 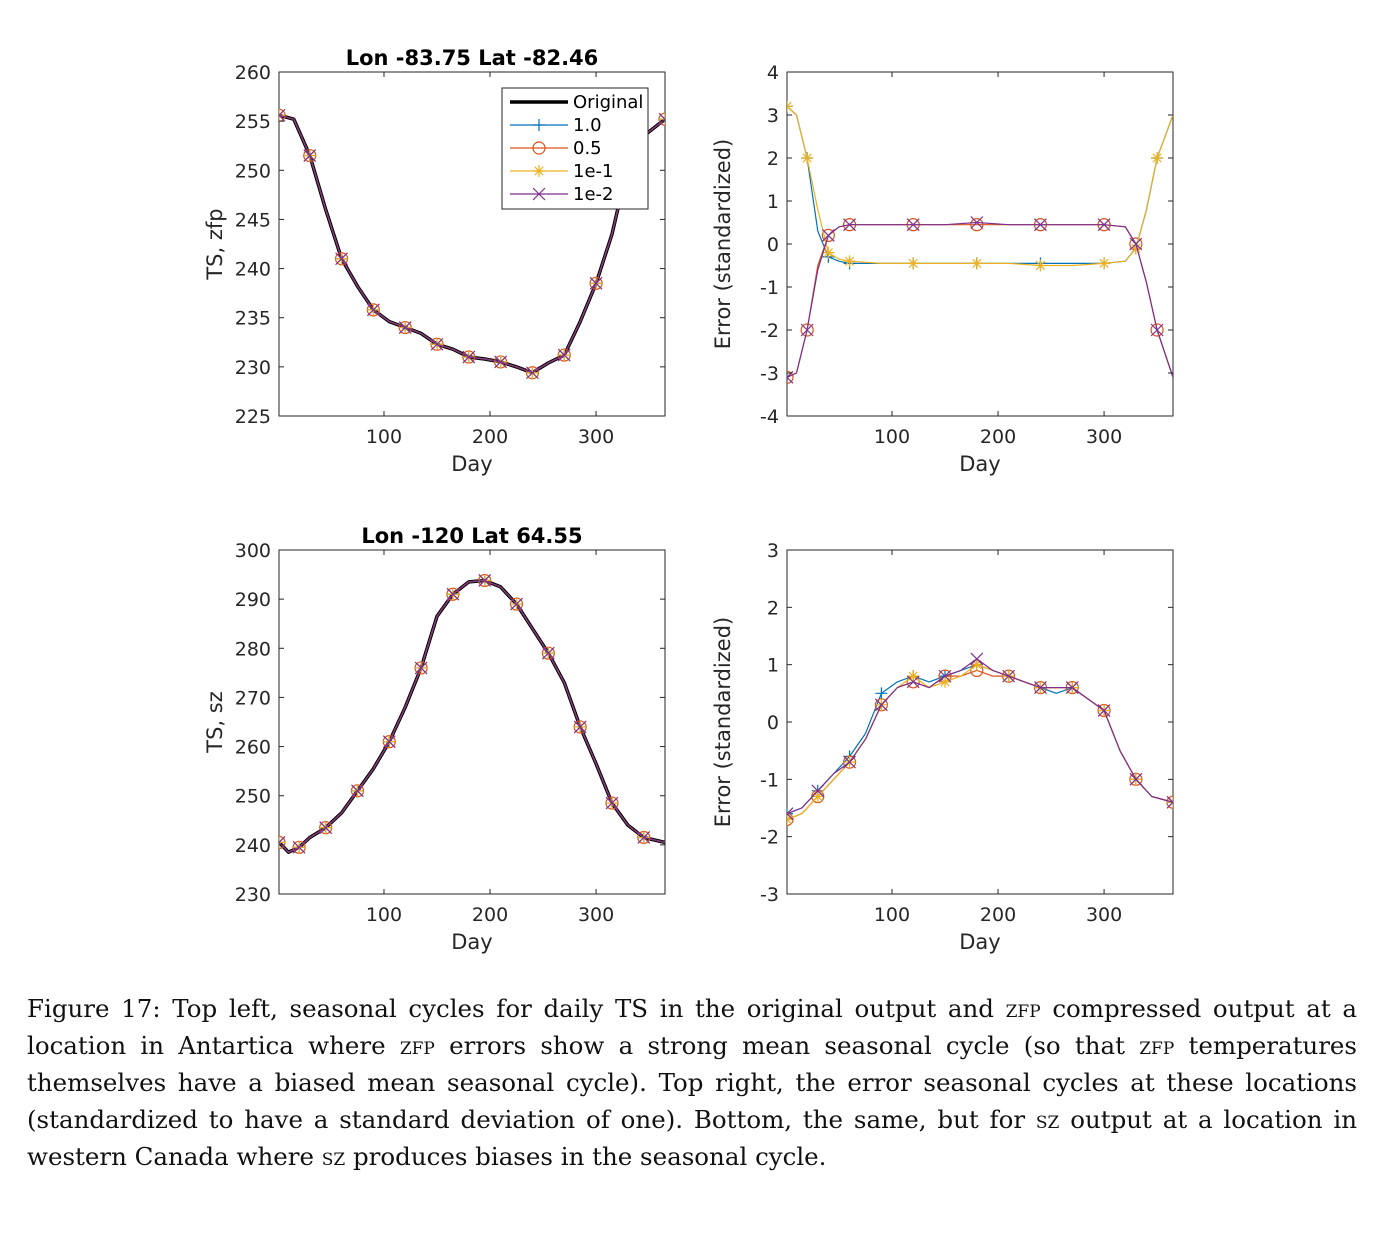 I want to click on y-tick-label: -1, so click(x=769, y=780).